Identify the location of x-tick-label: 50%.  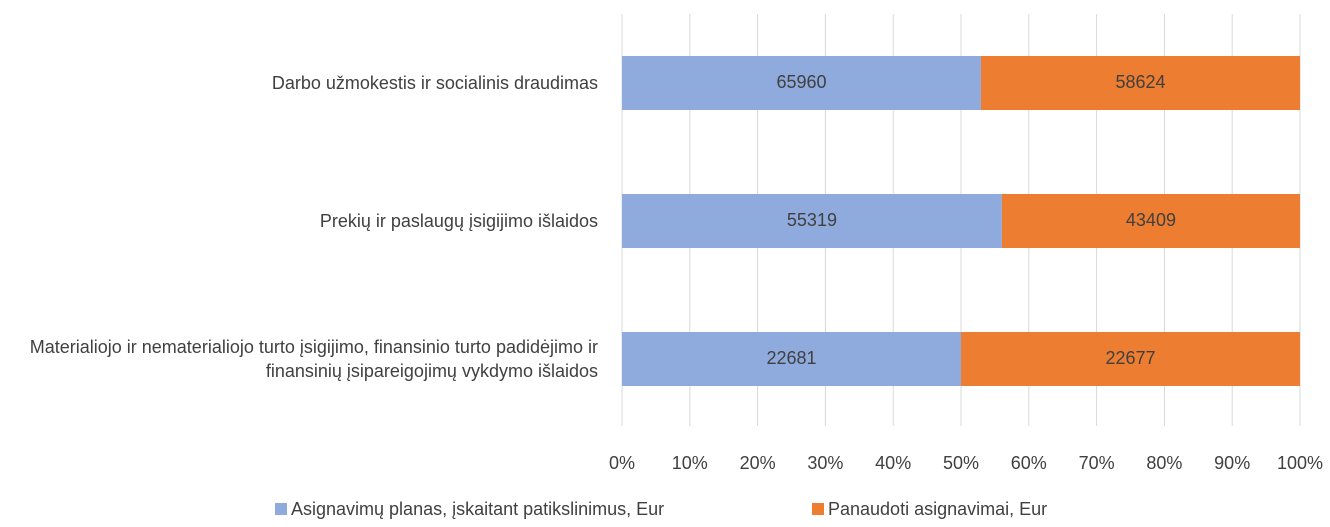
(961, 463).